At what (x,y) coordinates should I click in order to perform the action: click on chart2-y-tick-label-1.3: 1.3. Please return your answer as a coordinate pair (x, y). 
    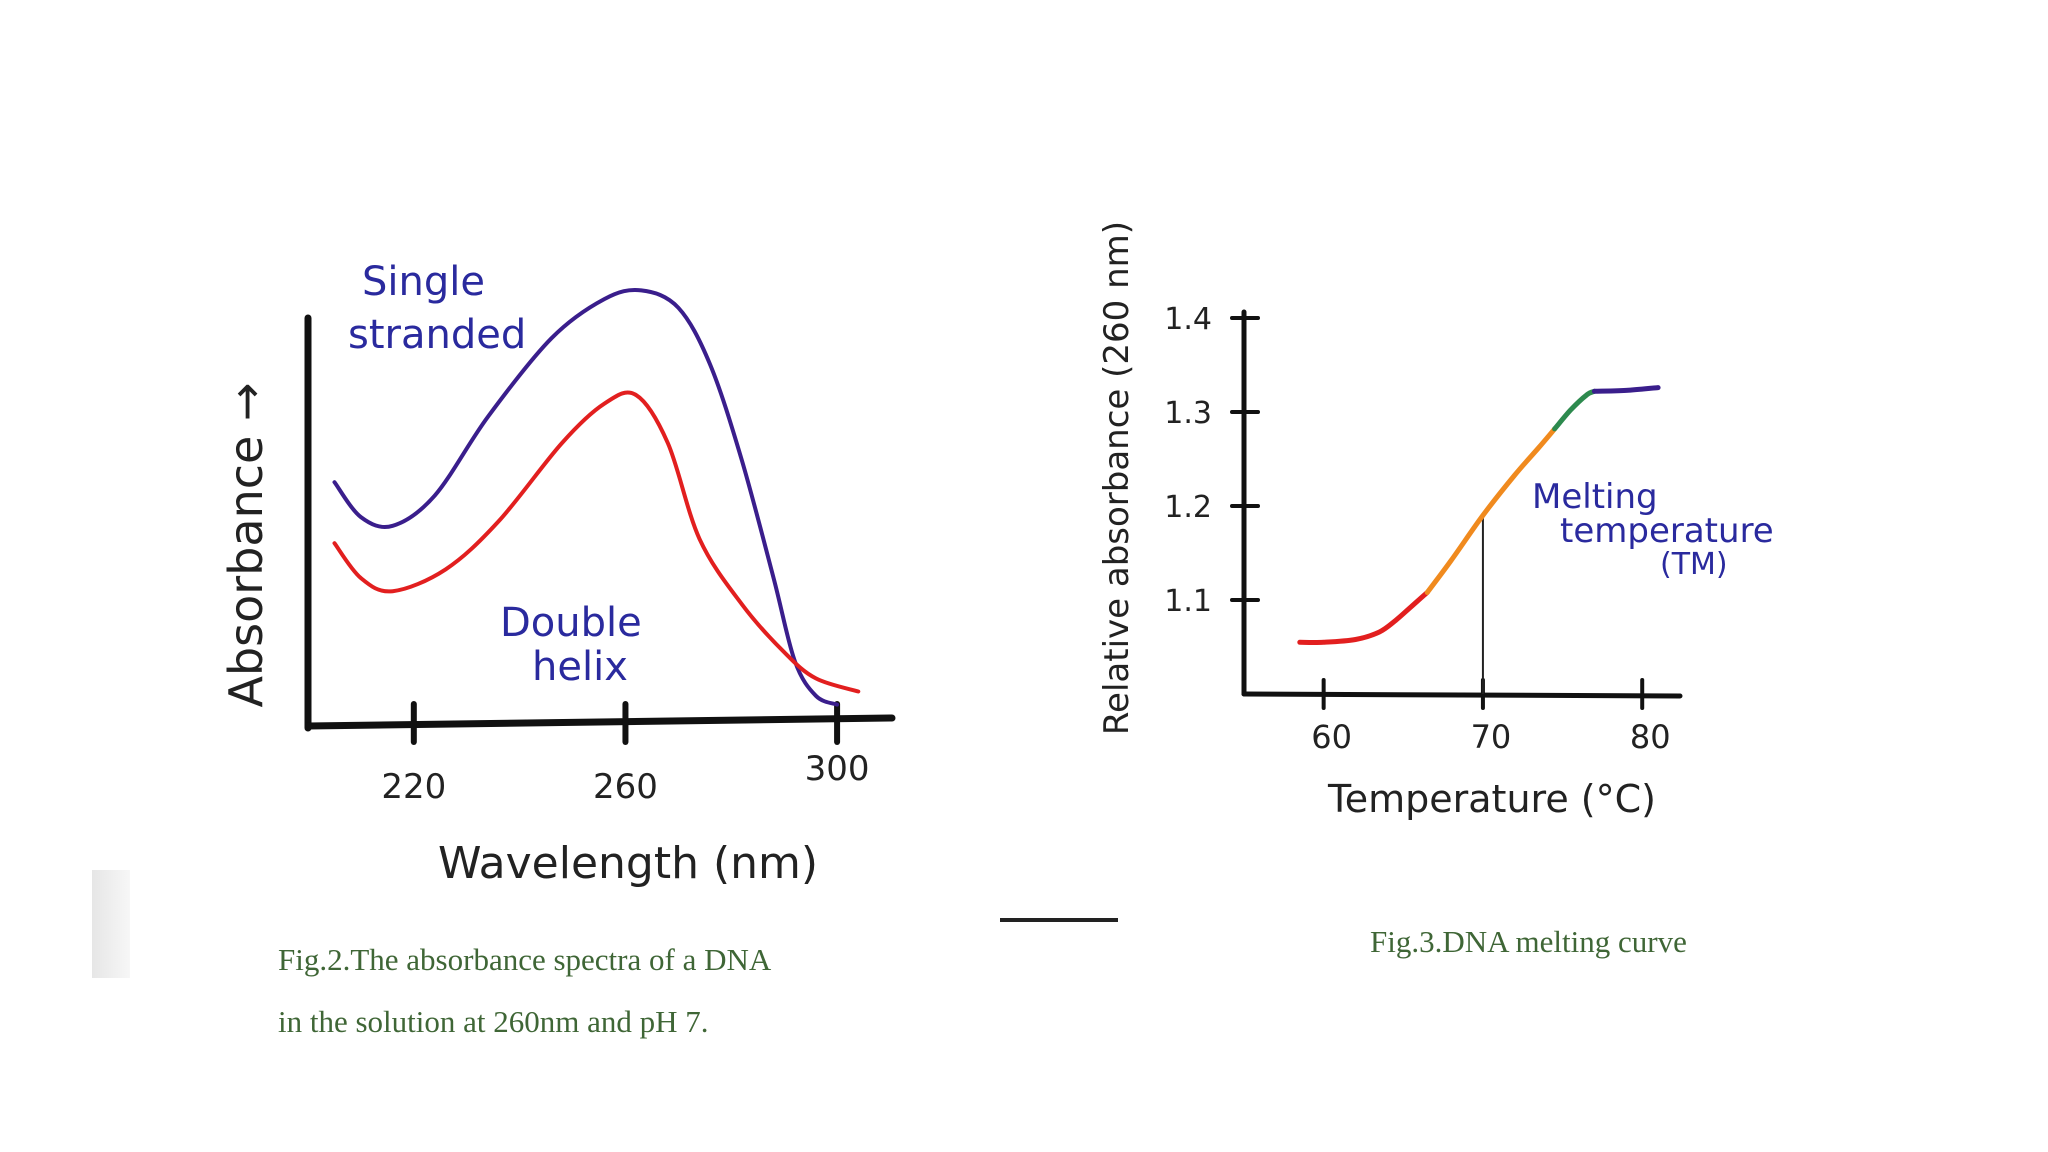
    Looking at the image, I should click on (1188, 413).